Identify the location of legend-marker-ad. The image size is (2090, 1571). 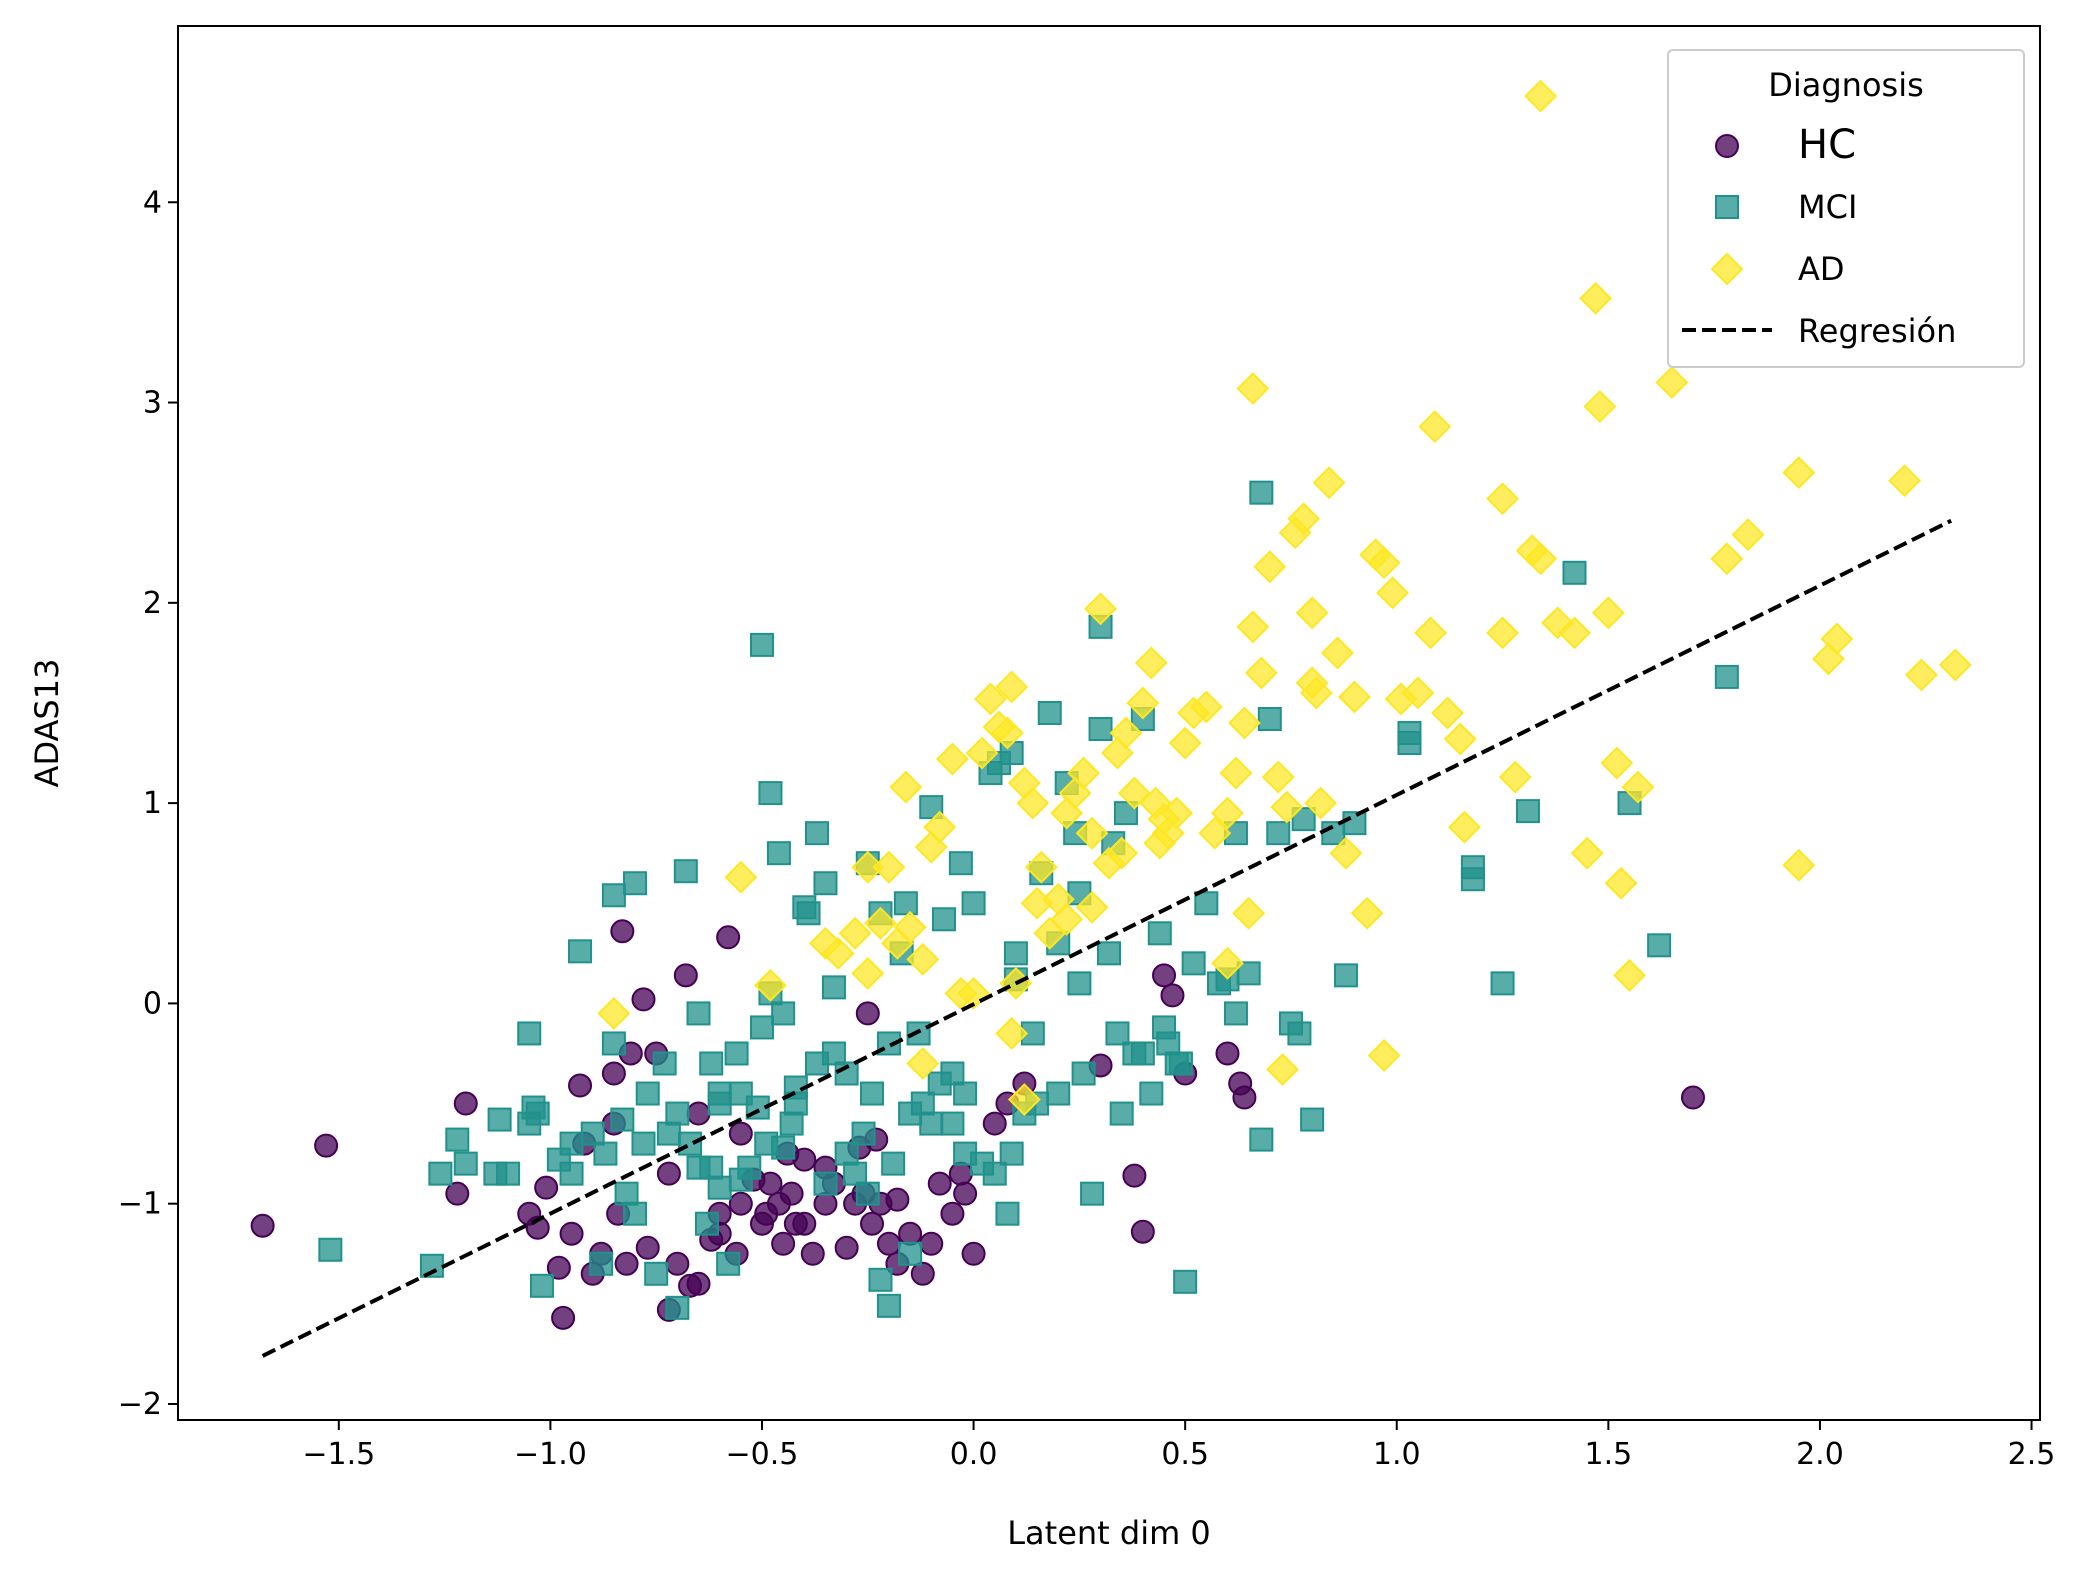
(1727, 269).